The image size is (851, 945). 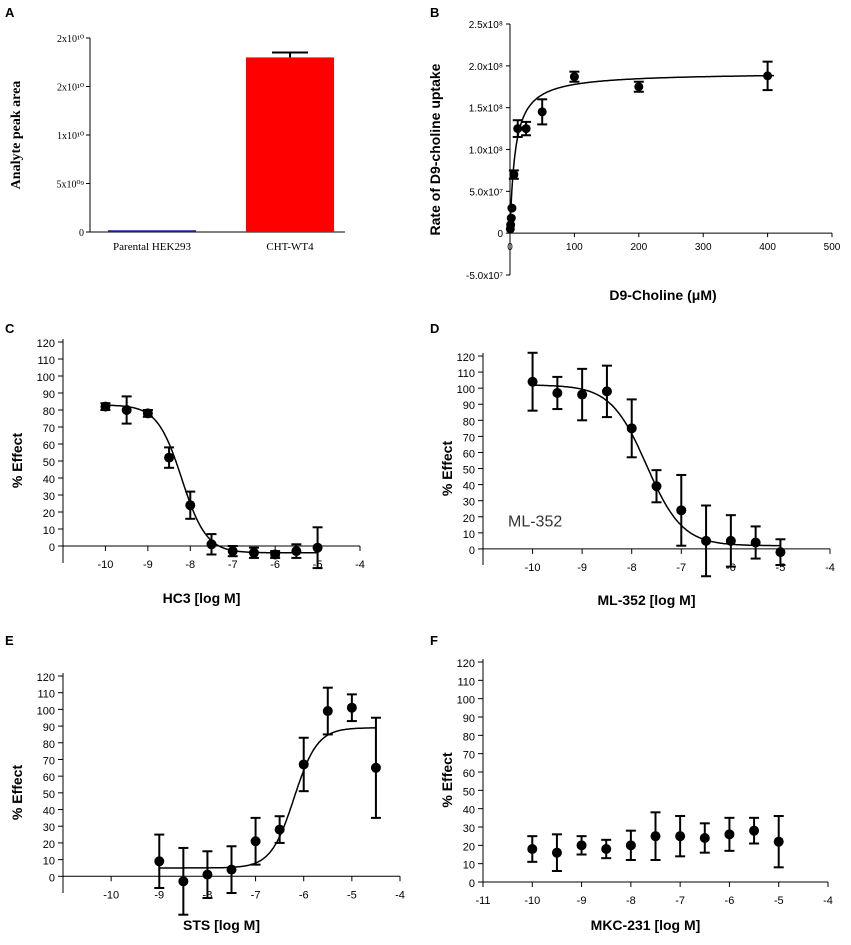 What do you see at coordinates (434, 640) in the screenshot?
I see `panel-letter-f: F` at bounding box center [434, 640].